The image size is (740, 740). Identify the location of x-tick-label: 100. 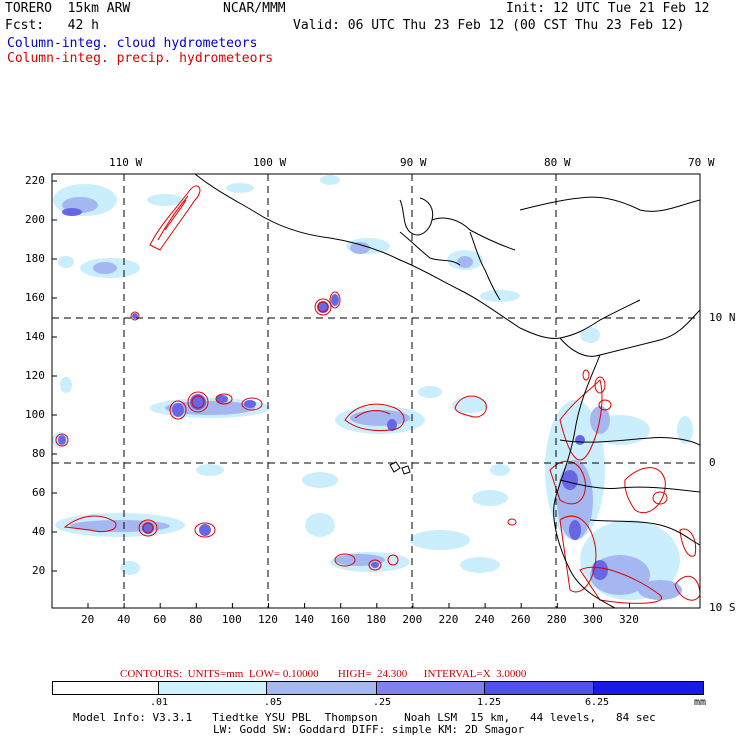
(231, 619).